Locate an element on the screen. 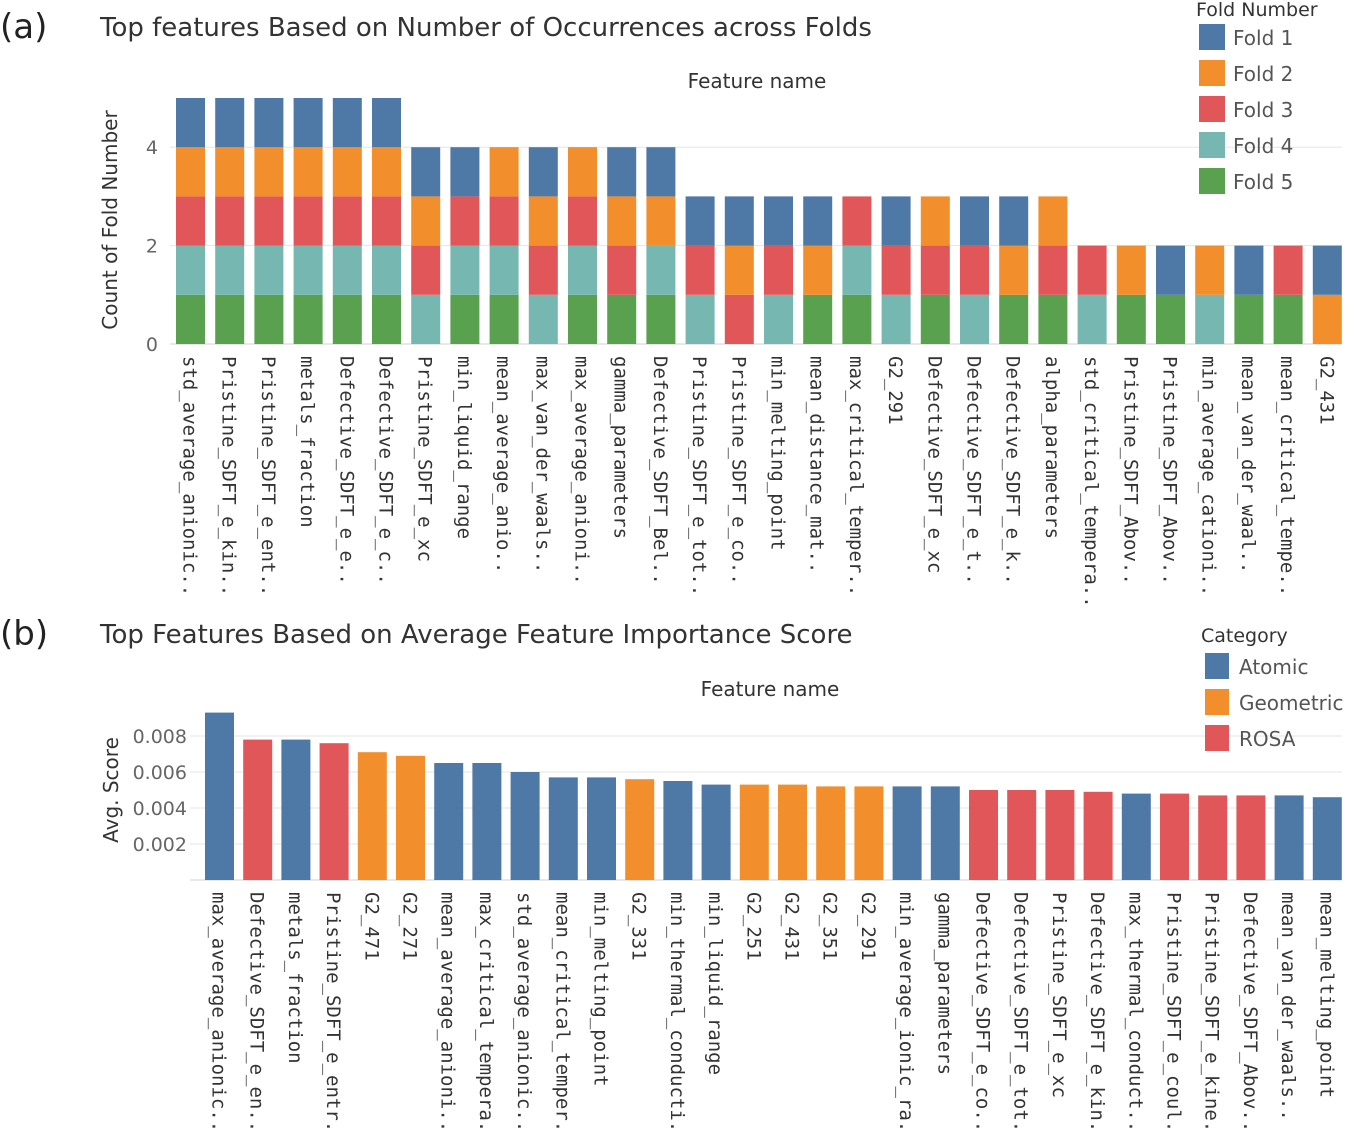  x-tick-a: metals_fraction is located at coordinates (307, 442).